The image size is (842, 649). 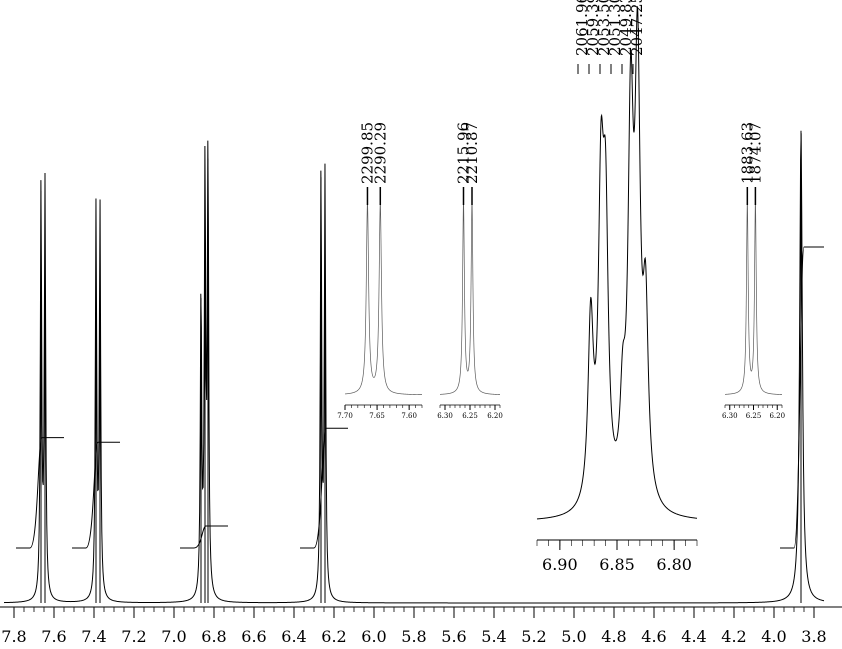 I want to click on inset-tick-label: 7.70, so click(x=345, y=416).